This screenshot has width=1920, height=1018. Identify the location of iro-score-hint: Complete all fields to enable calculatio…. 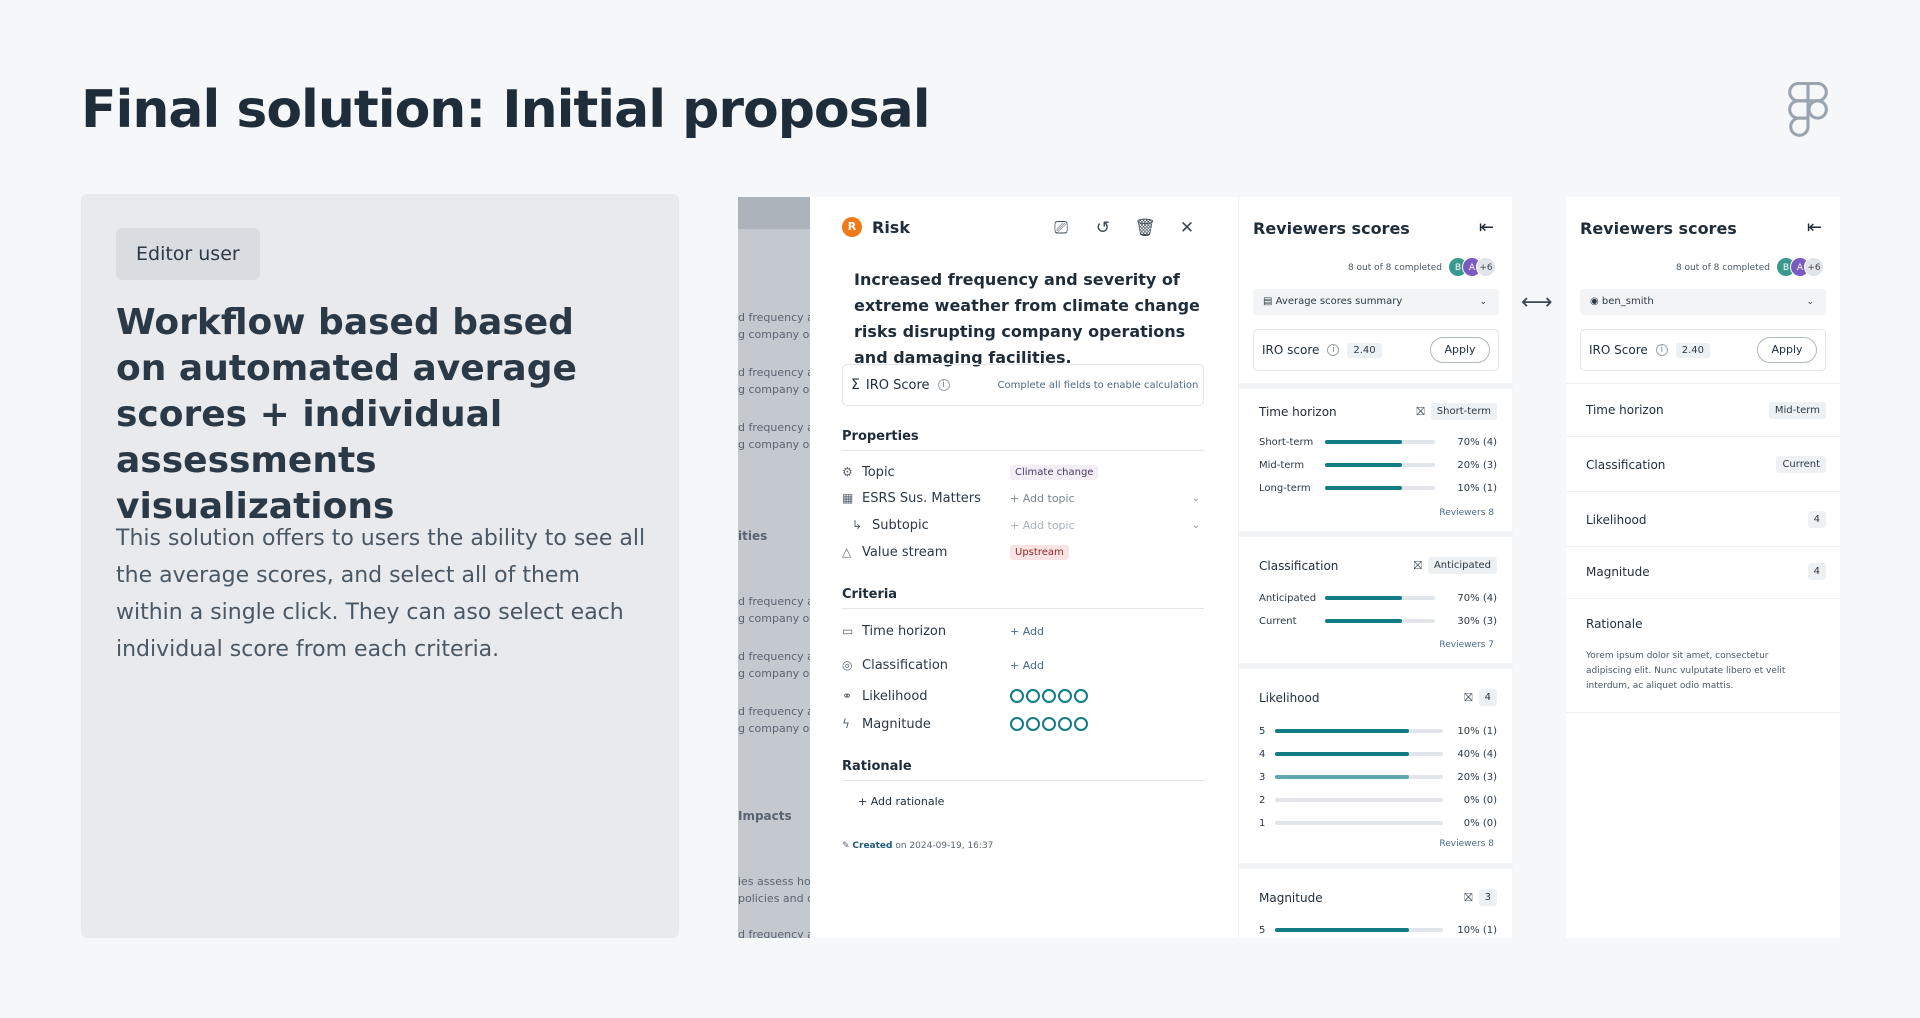
(1098, 385).